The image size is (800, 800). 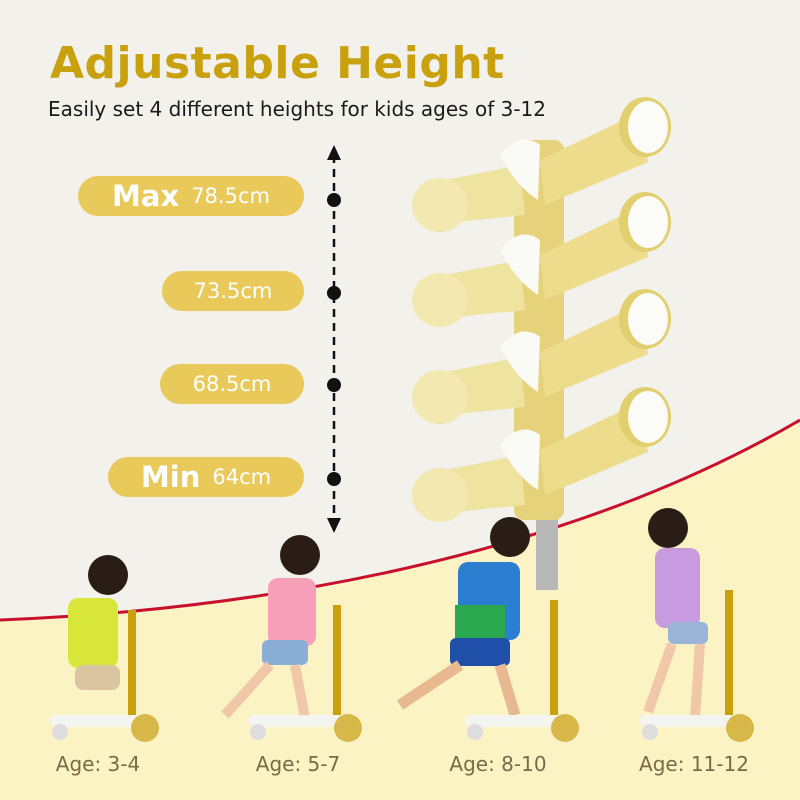 What do you see at coordinates (694, 764) in the screenshot?
I see `age-label: Age: 11-12` at bounding box center [694, 764].